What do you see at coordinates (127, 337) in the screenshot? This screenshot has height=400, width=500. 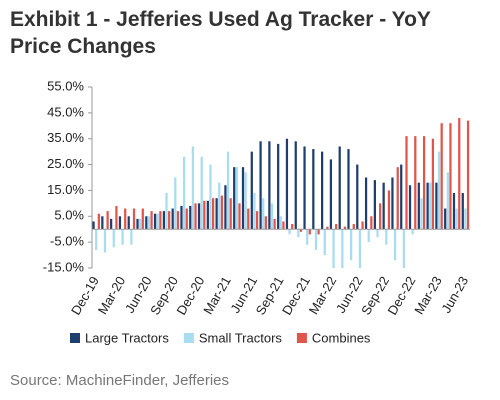 I see `legend-label: Large Tractors` at bounding box center [127, 337].